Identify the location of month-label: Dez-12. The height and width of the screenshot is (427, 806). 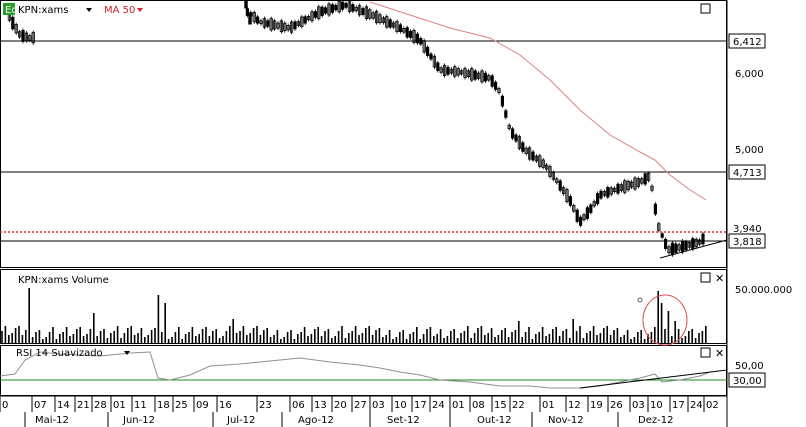
(655, 420).